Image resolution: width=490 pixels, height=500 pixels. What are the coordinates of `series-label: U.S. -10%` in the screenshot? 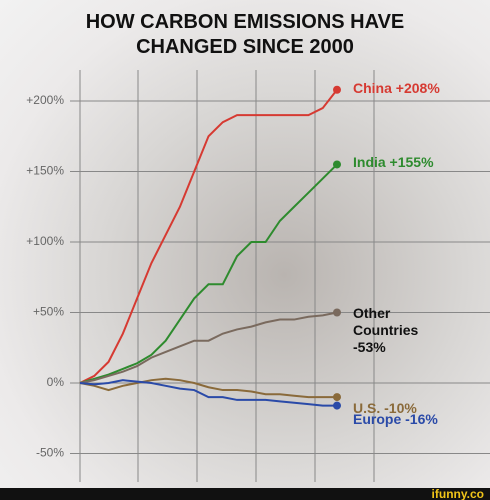 It's located at (385, 408).